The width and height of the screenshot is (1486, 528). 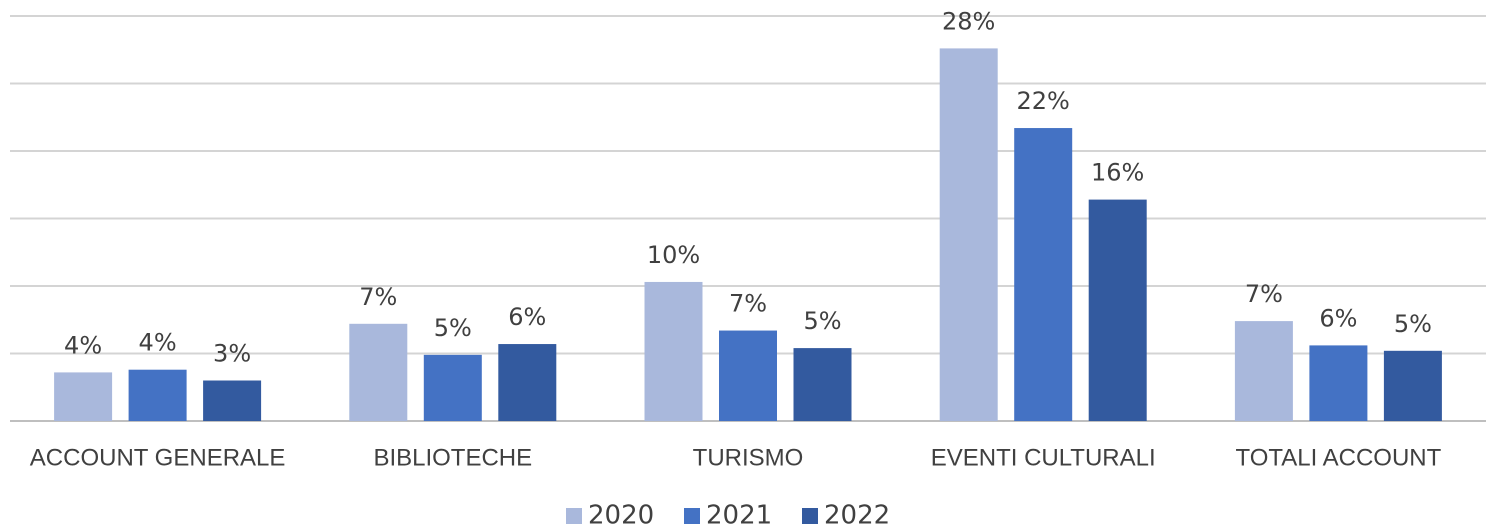 What do you see at coordinates (748, 457) in the screenshot?
I see `x-tick-label: TURISMO` at bounding box center [748, 457].